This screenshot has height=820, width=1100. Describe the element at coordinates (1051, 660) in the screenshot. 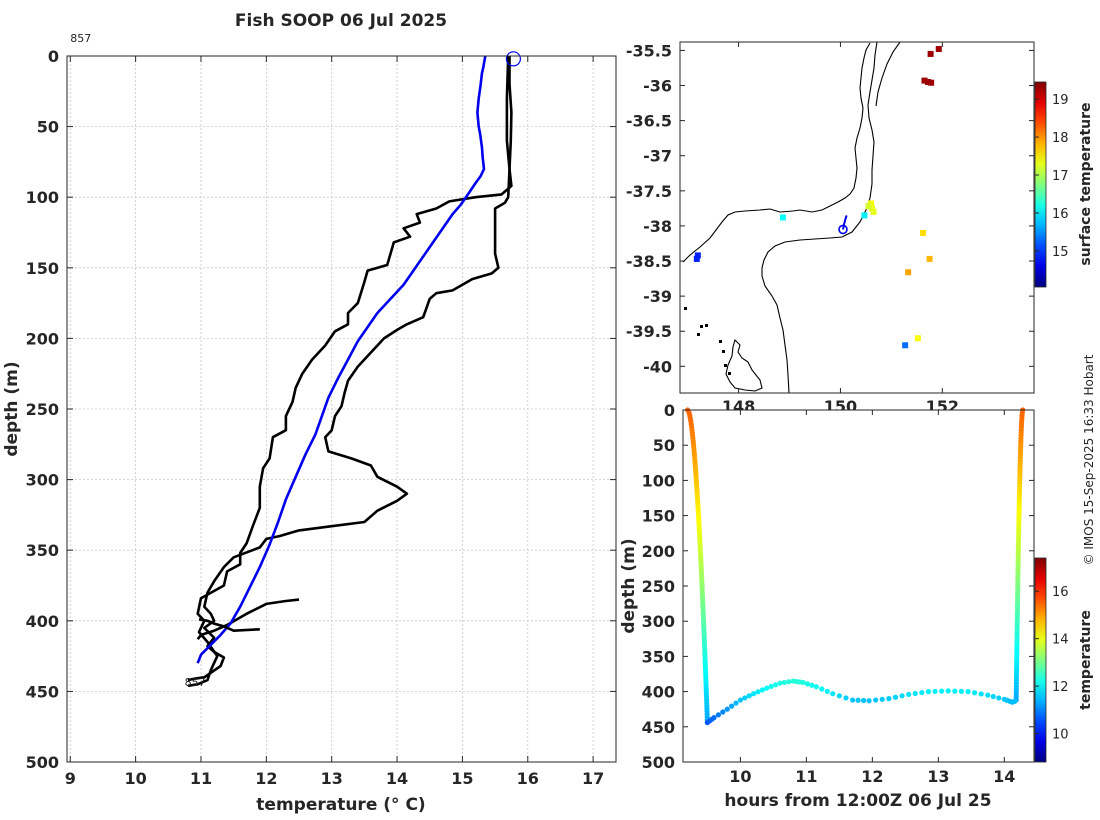

I see `section-colorbar-ticks: 10 12 14 16` at that location.